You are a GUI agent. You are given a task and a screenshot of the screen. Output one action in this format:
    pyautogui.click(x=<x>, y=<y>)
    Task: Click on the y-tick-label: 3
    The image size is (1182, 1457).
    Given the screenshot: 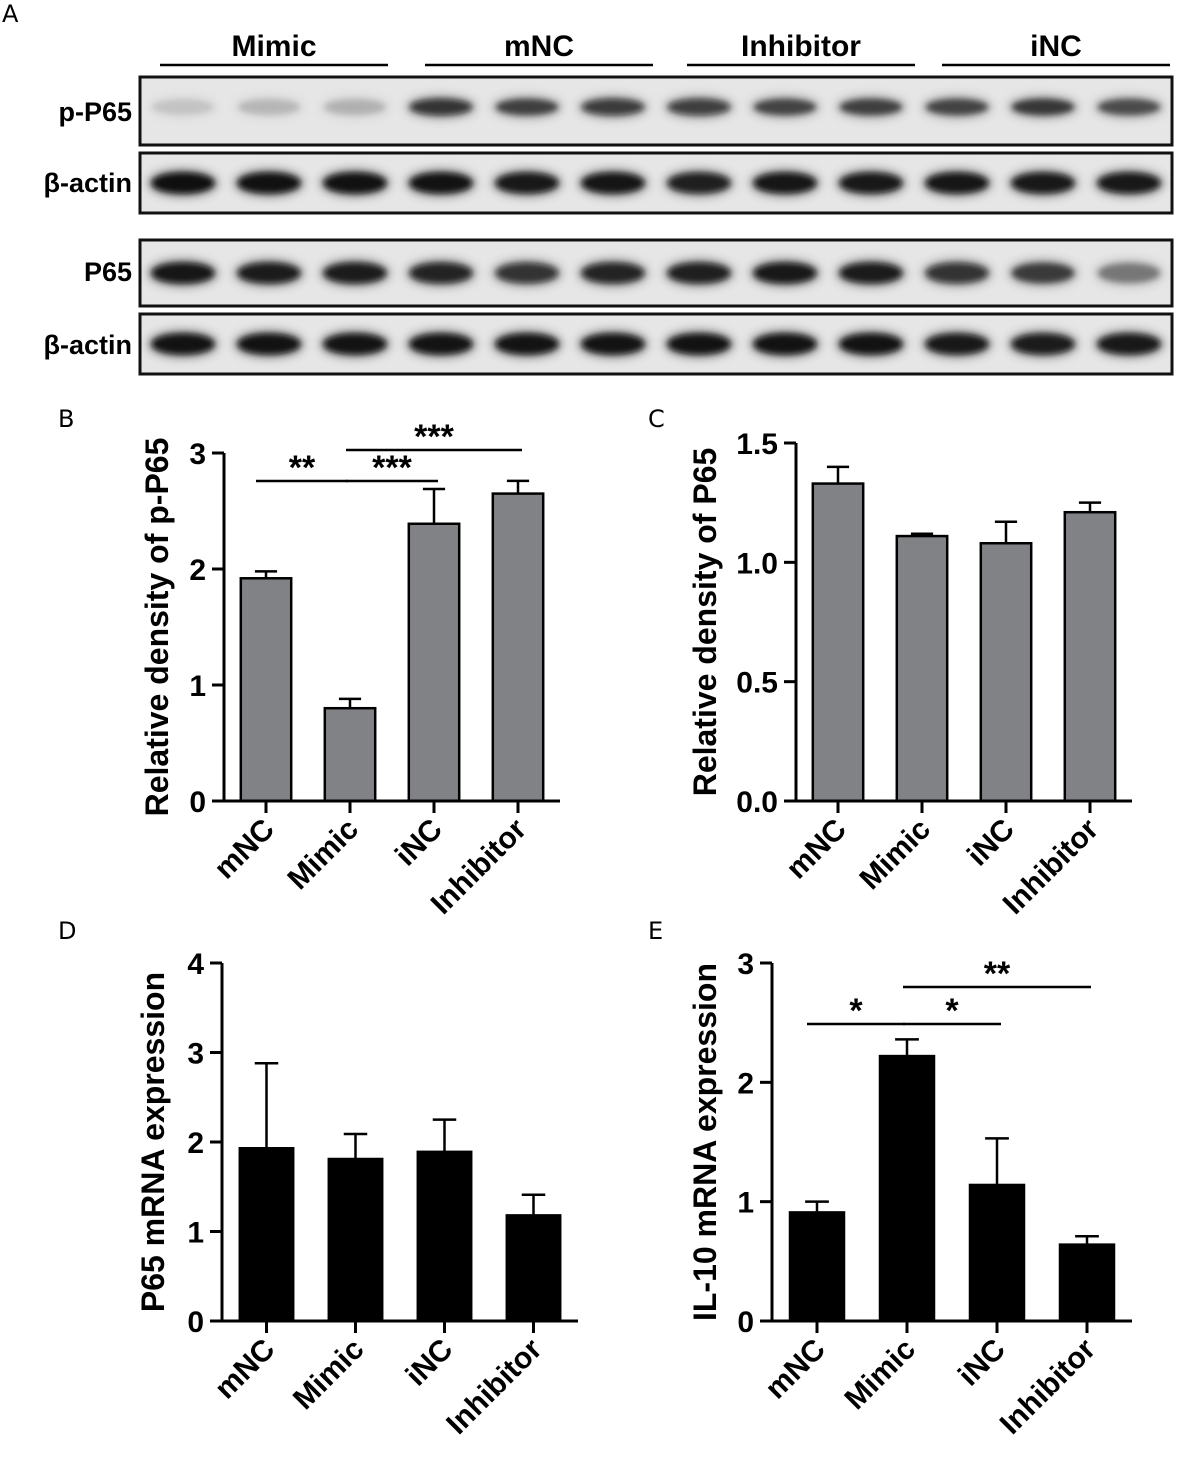 What is the action you would take?
    pyautogui.click(x=195, y=1054)
    